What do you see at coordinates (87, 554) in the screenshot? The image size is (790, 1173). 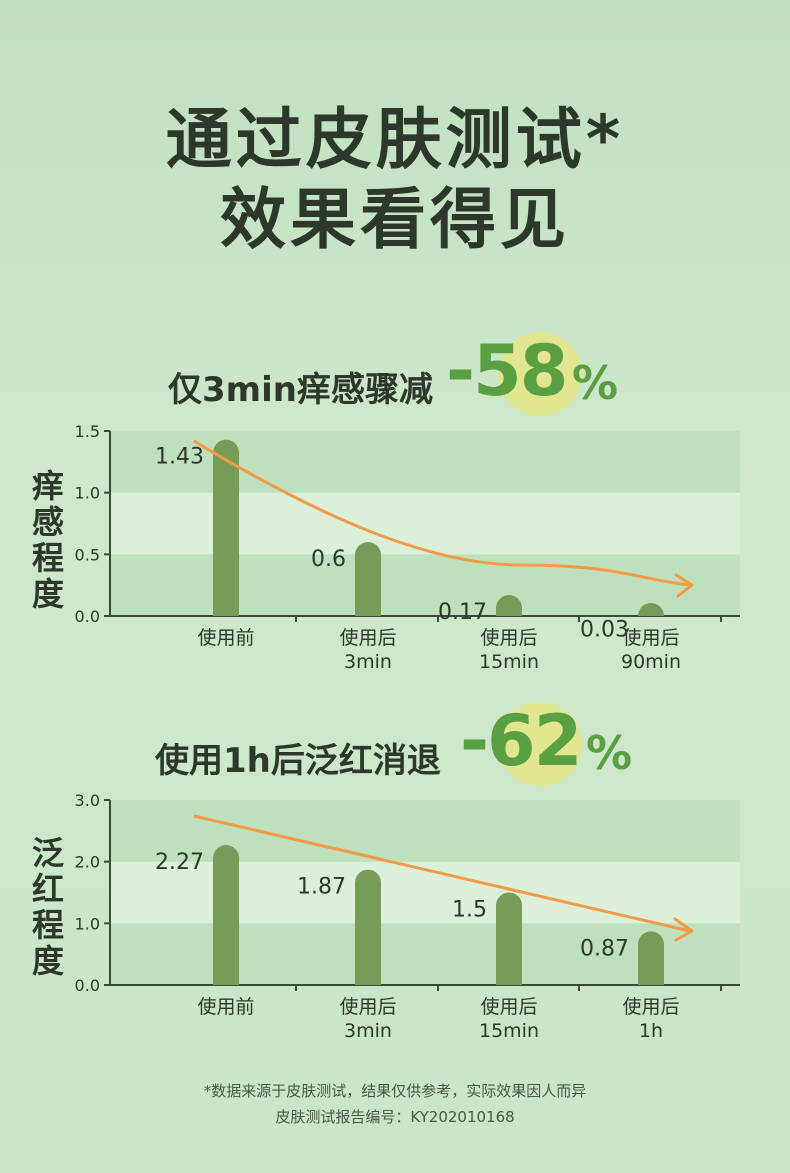 I see `y-tick-label: 0.5` at bounding box center [87, 554].